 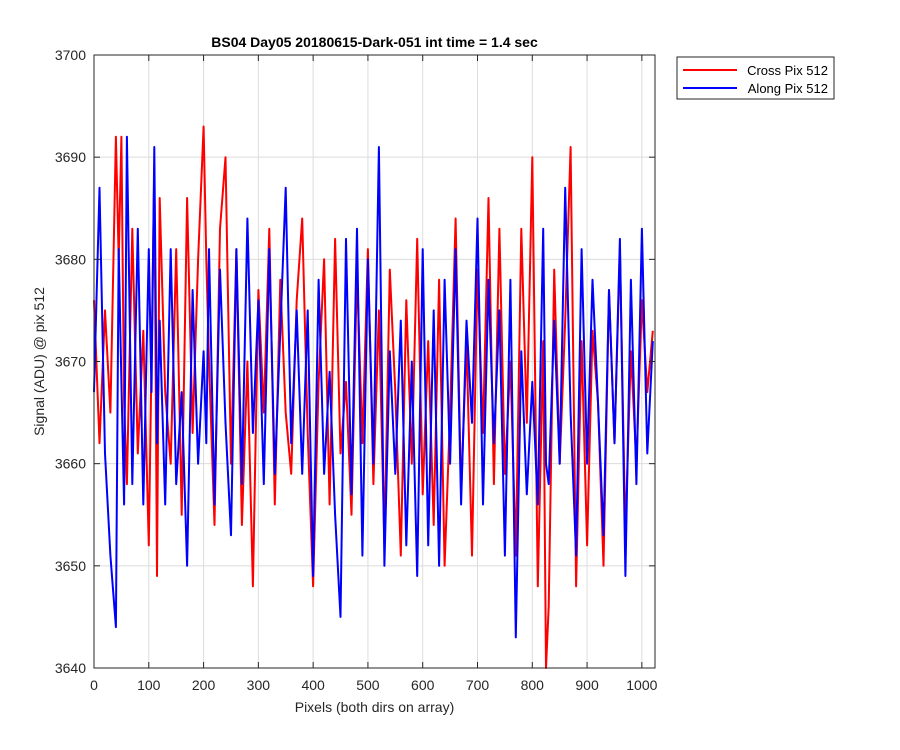 I want to click on y-tick-label: 3640, so click(x=70, y=668).